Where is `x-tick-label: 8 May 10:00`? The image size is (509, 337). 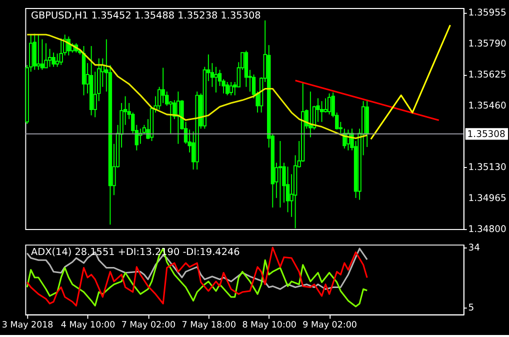
x-tick-label: 8 May 10:00 is located at coordinates (269, 325).